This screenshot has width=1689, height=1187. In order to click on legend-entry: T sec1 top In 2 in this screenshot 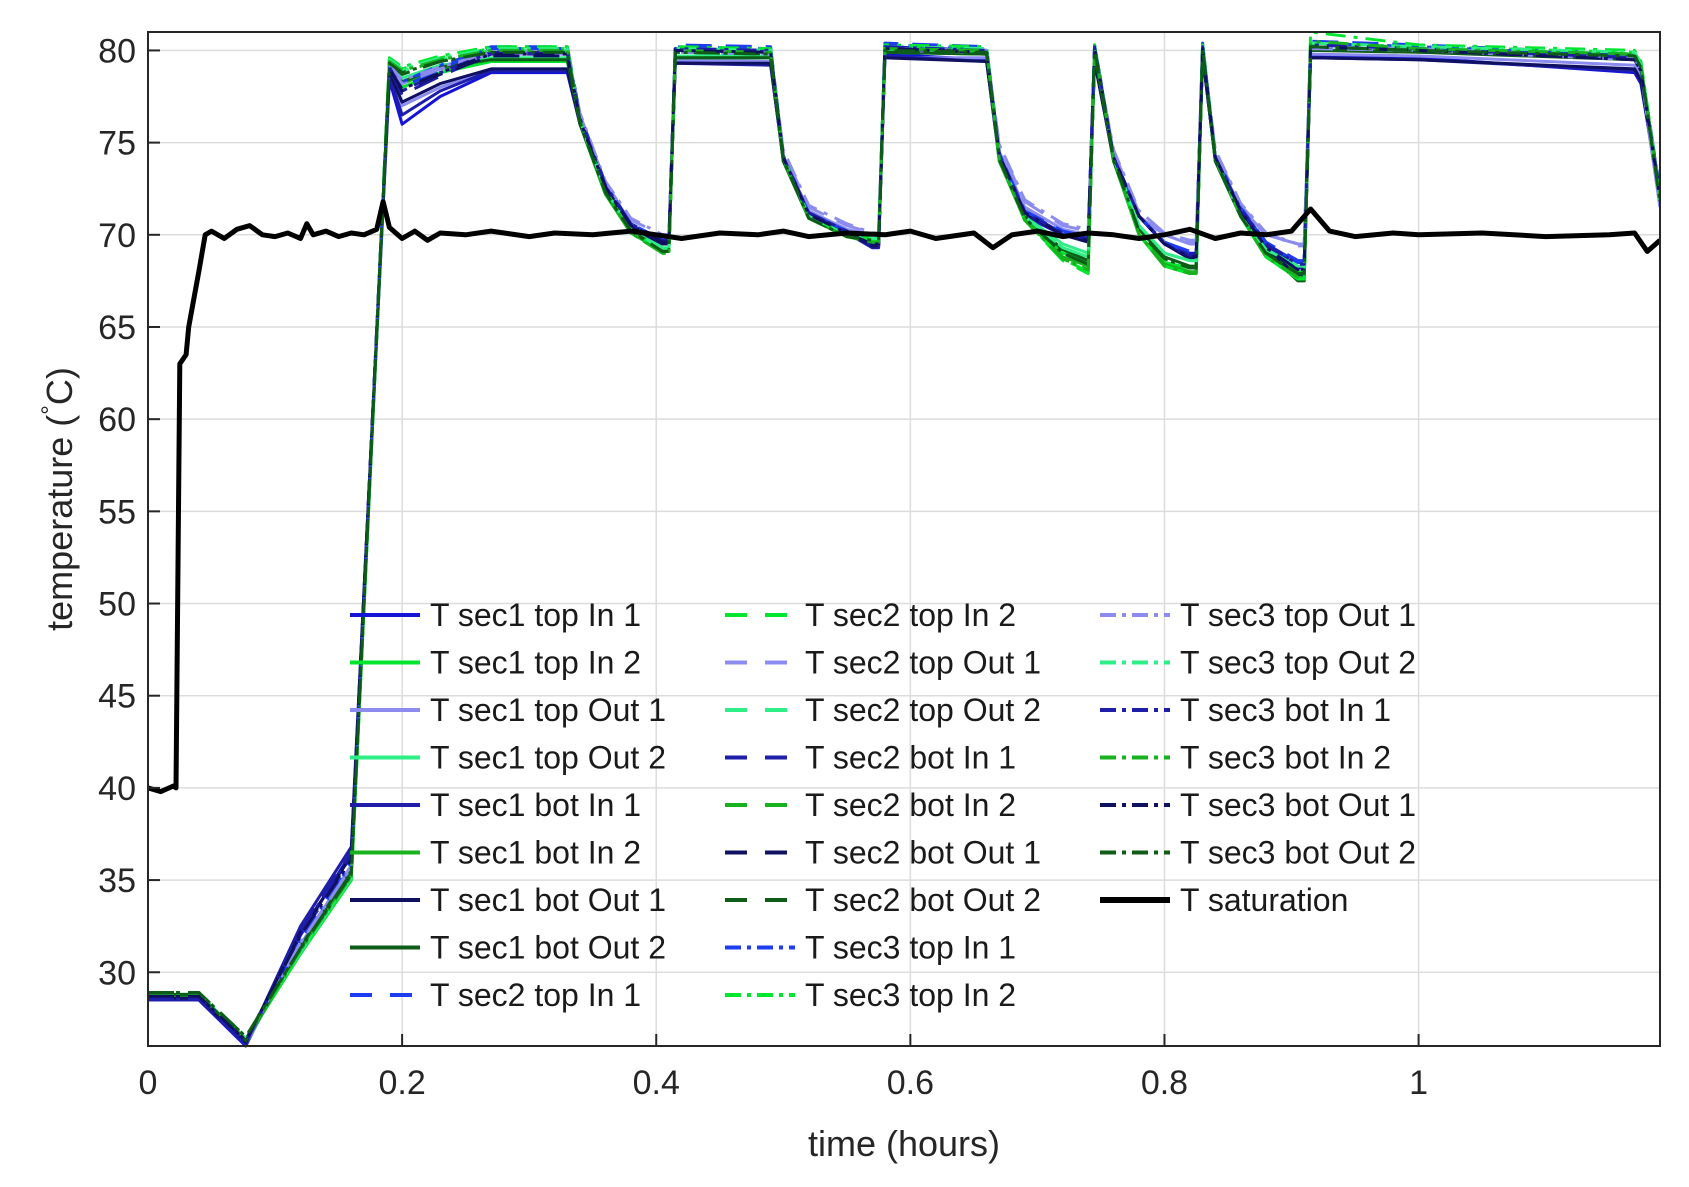, I will do `click(495, 663)`.